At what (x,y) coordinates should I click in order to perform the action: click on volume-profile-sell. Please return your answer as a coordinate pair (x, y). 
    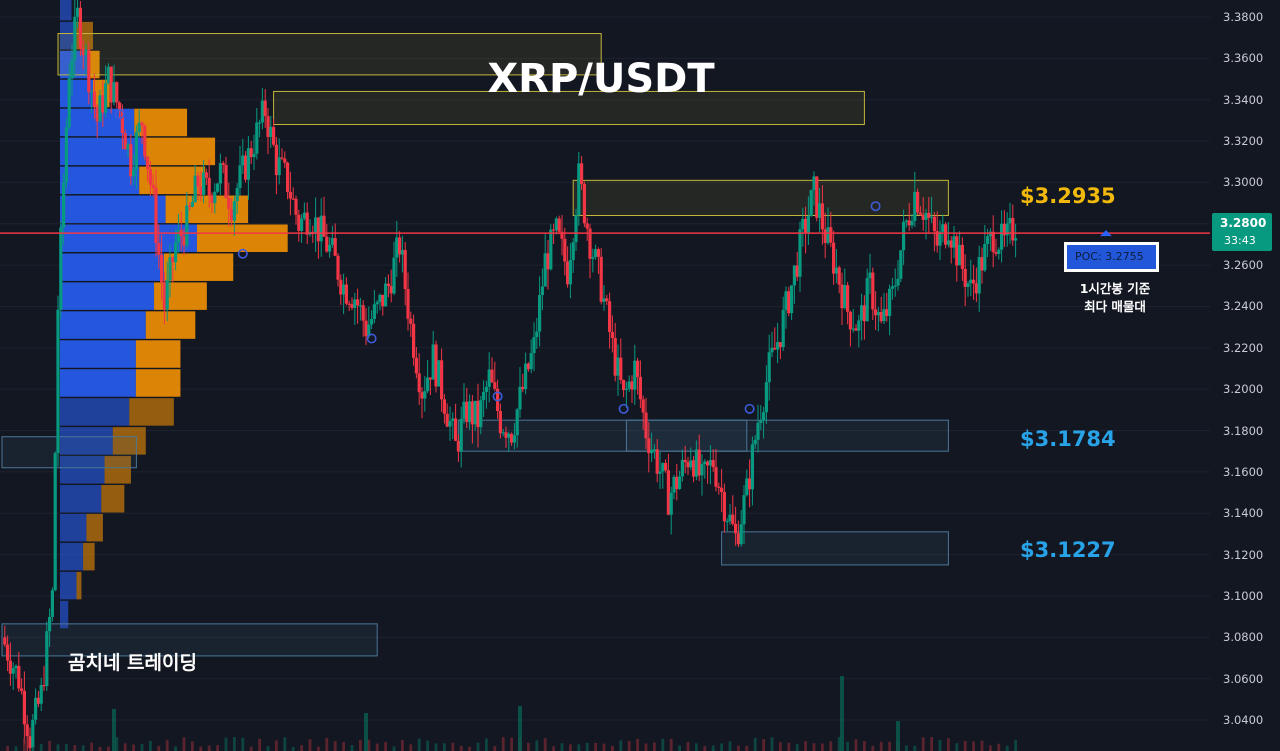
    Looking at the image, I should click on (94, 64).